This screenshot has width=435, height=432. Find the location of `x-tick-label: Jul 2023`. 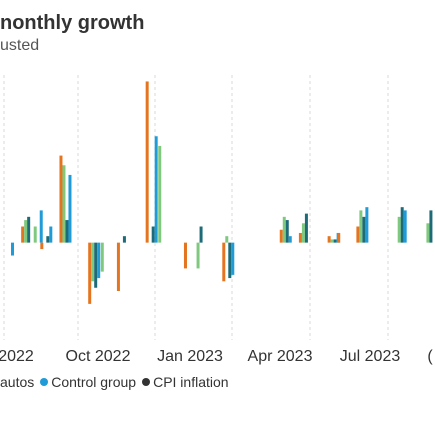

x-tick-label: Jul 2023 is located at coordinates (370, 356).